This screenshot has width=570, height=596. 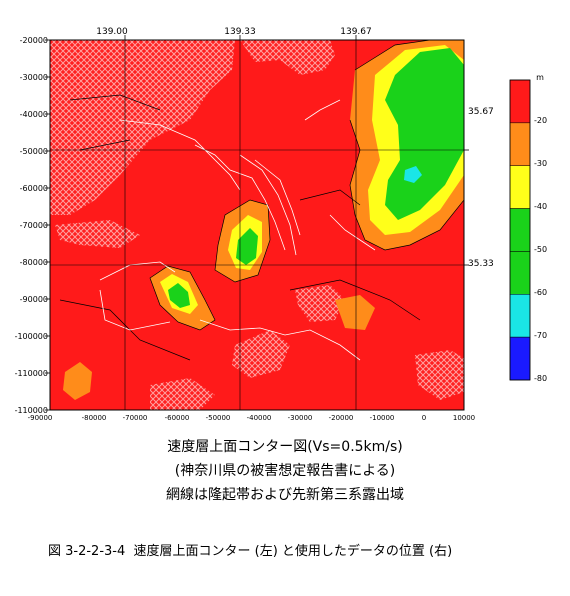 I want to click on contour-band-orange-southwest, so click(x=77, y=381).